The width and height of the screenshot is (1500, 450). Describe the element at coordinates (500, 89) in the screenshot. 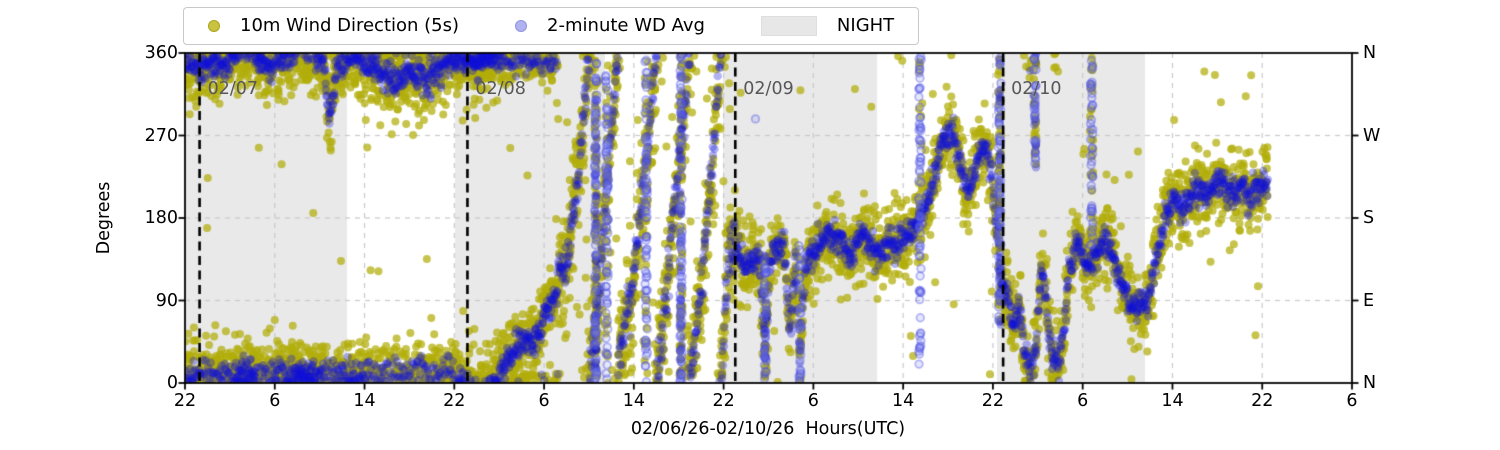

I see `date-annotation-0208: 02/08` at that location.